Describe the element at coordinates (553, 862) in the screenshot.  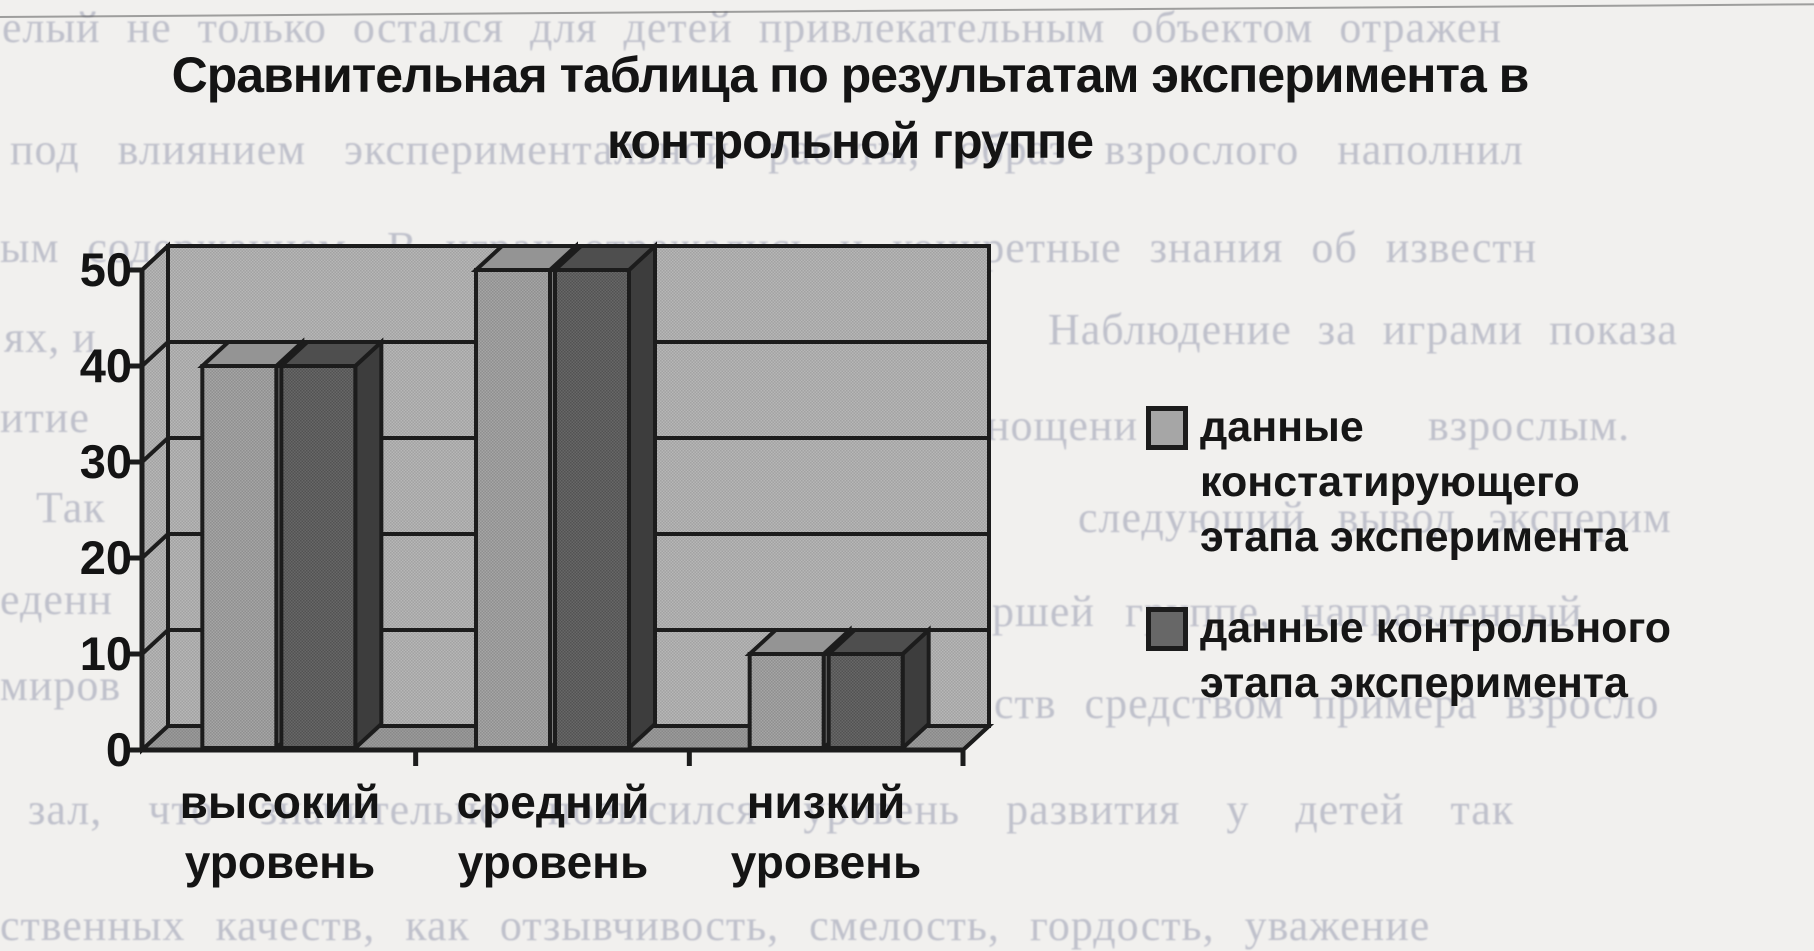
I see `x-axis-label-medium-line2: уровень` at that location.